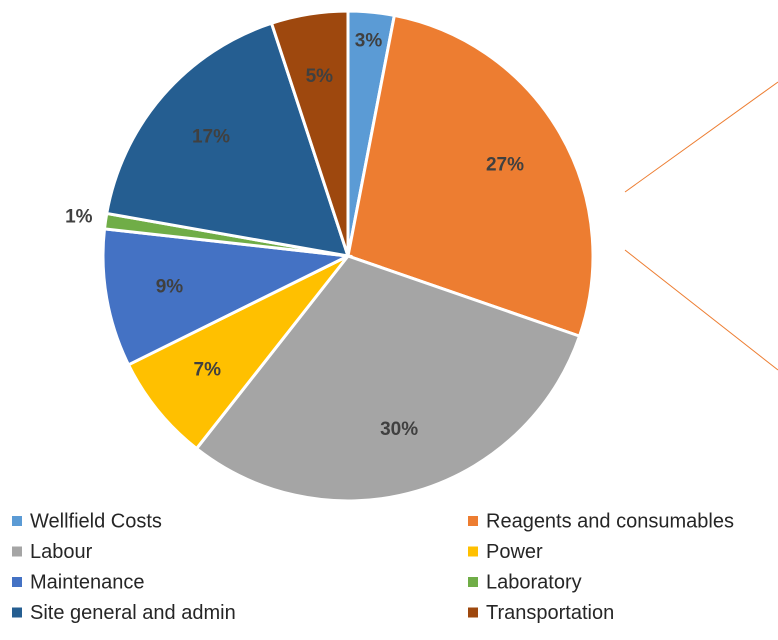 This screenshot has height=640, width=778. What do you see at coordinates (399, 429) in the screenshot?
I see `data-label: 30%` at bounding box center [399, 429].